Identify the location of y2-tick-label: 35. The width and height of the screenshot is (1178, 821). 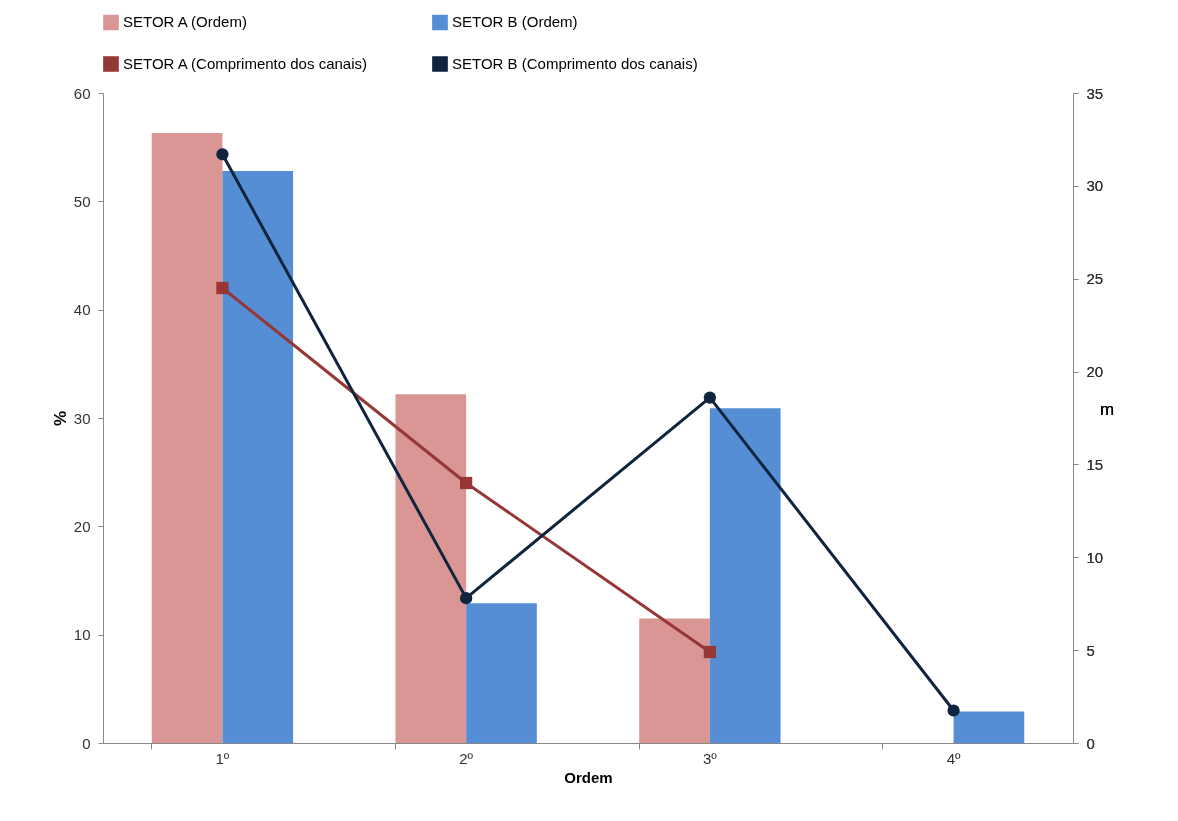
(1095, 93).